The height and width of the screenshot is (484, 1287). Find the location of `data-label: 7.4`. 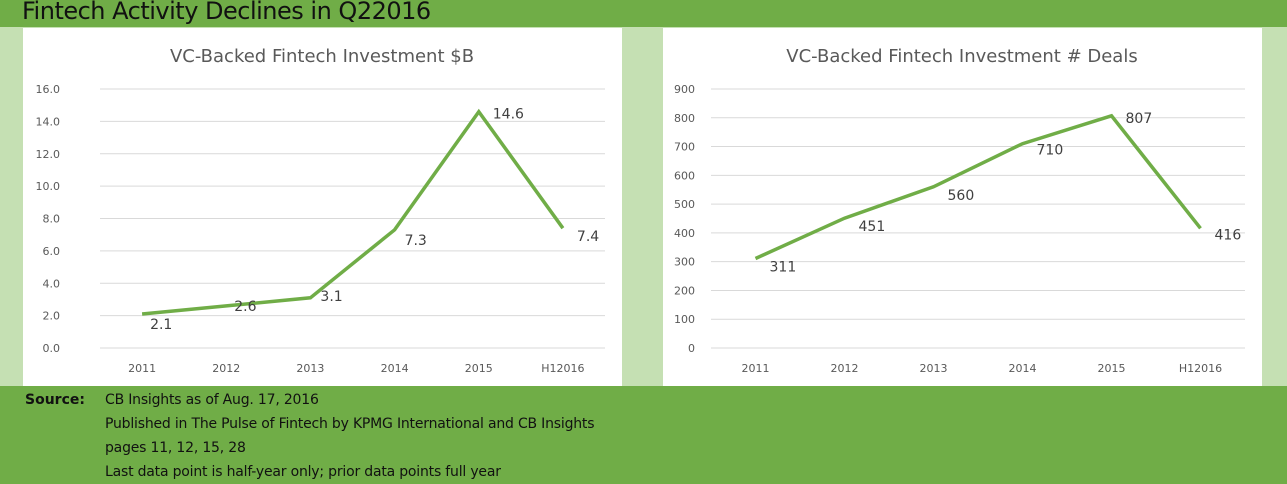

data-label: 7.4 is located at coordinates (588, 237).